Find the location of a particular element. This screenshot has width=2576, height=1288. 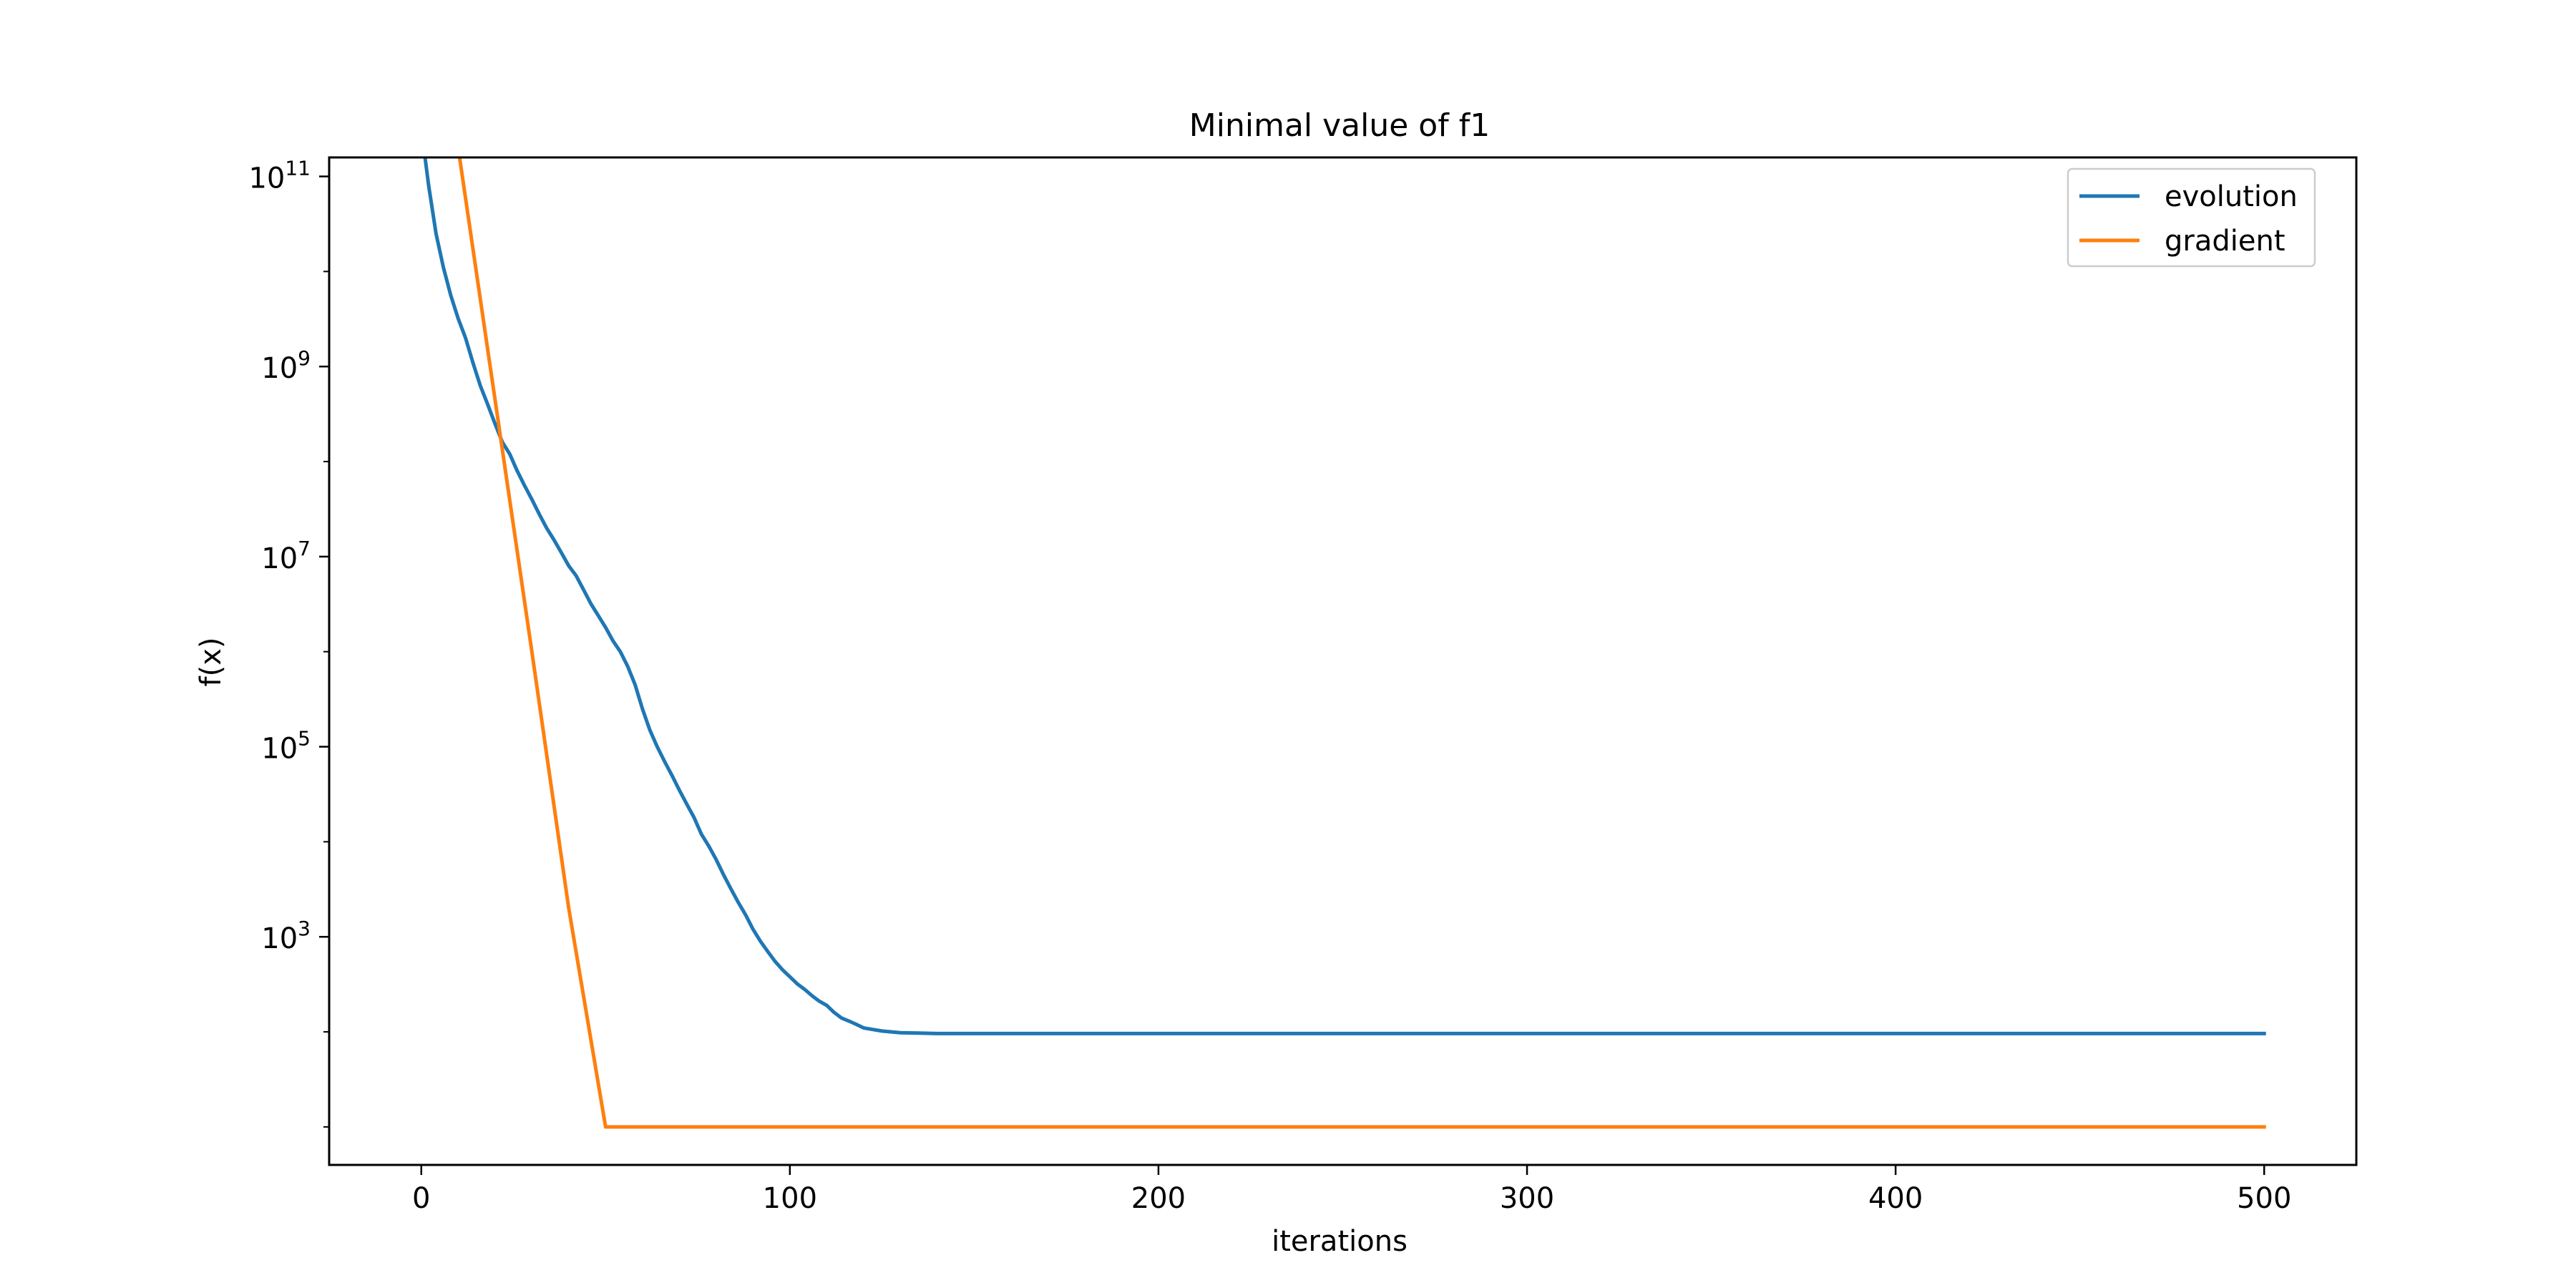

y-tick-label: 10⁷ is located at coordinates (286, 556).